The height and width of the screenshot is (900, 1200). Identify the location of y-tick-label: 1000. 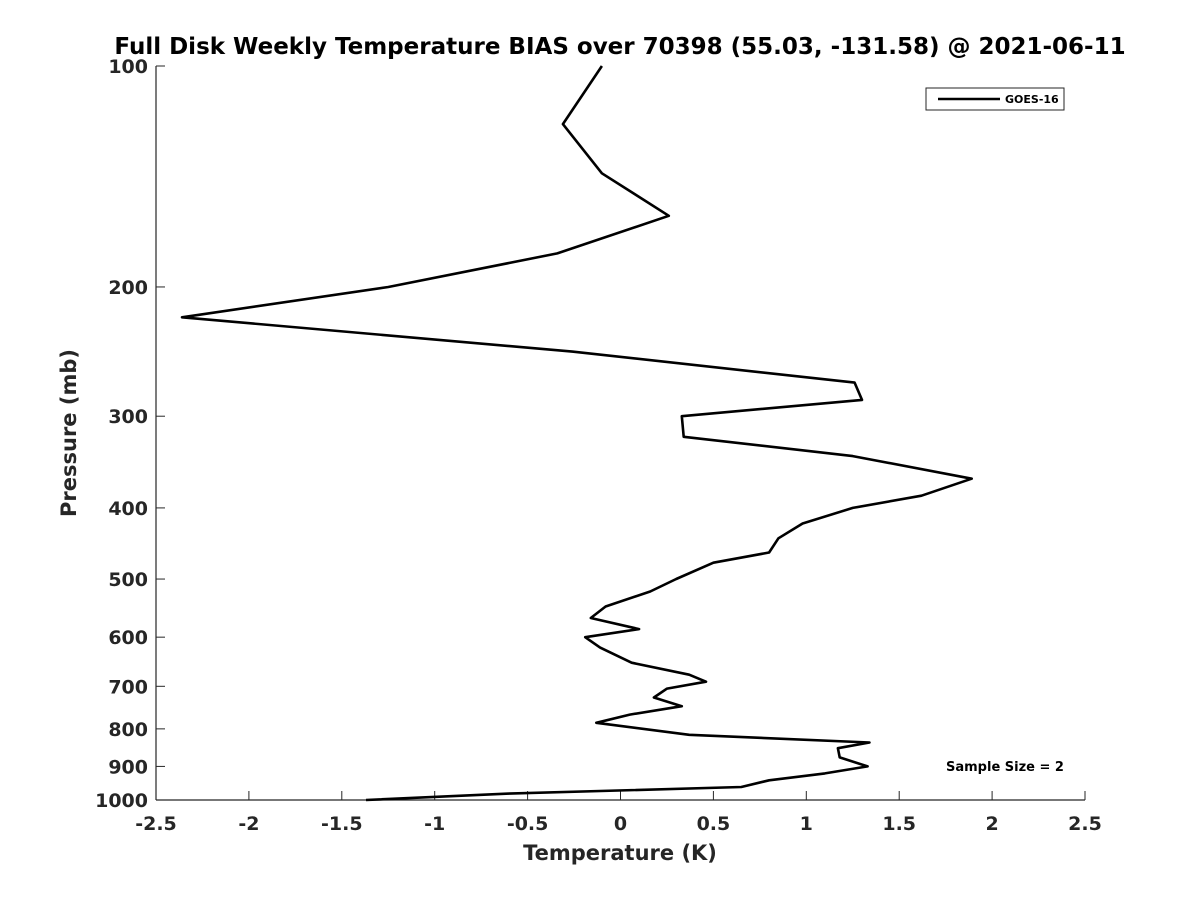
(121, 801).